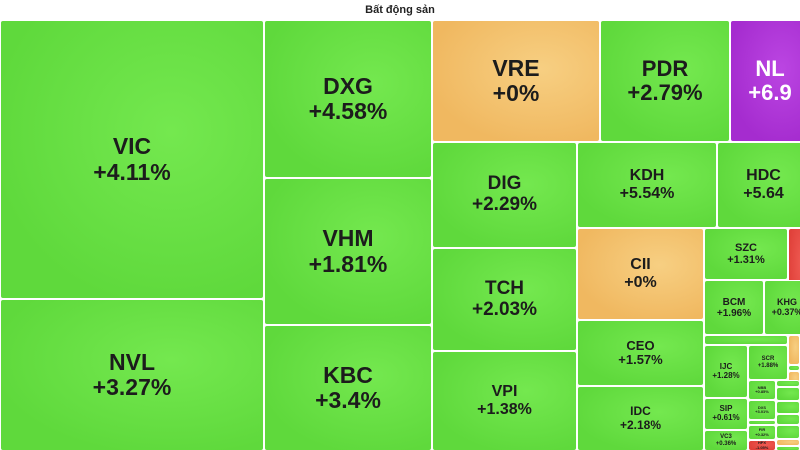 Image resolution: width=800 pixels, height=450 pixels. I want to click on treemap-tile-khg: KHG +0.37%, so click(782, 307).